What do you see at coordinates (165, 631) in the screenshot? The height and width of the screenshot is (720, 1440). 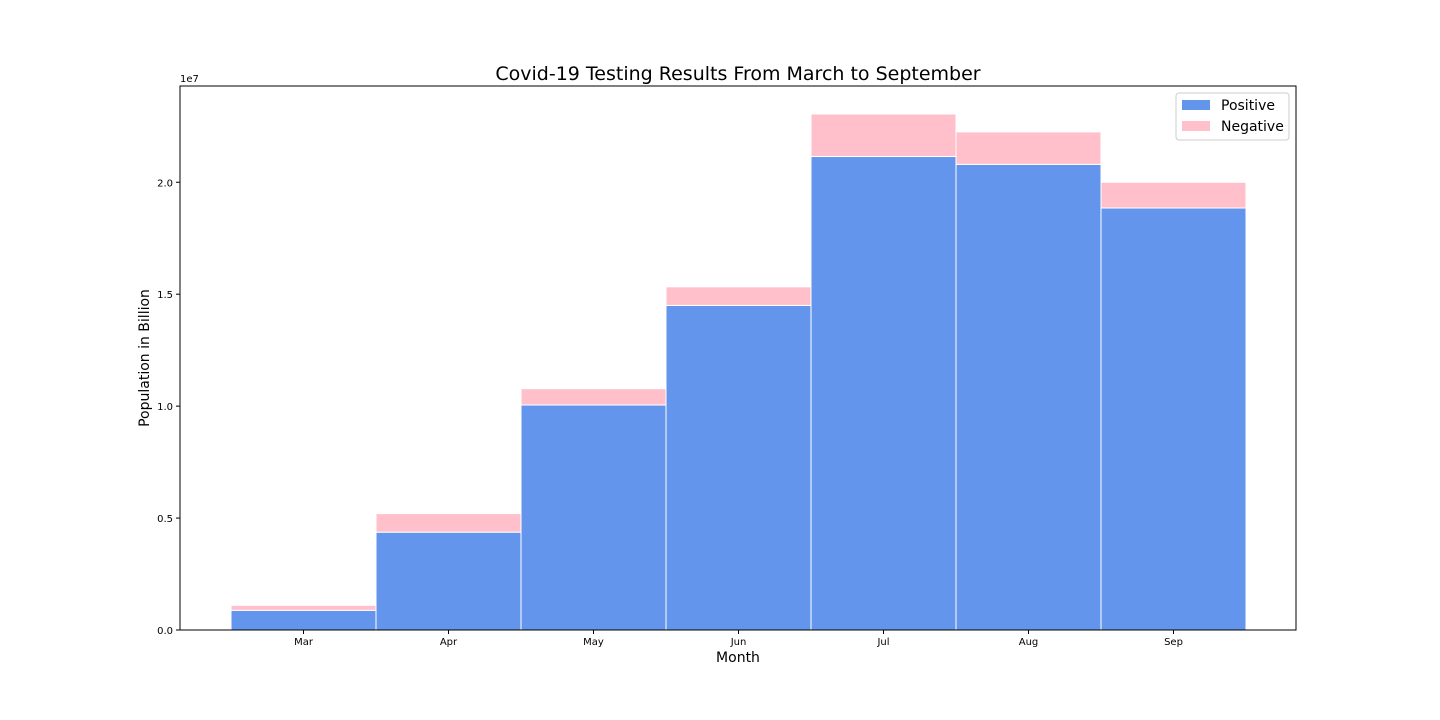 I see `y-tick-label: 0.0` at bounding box center [165, 631].